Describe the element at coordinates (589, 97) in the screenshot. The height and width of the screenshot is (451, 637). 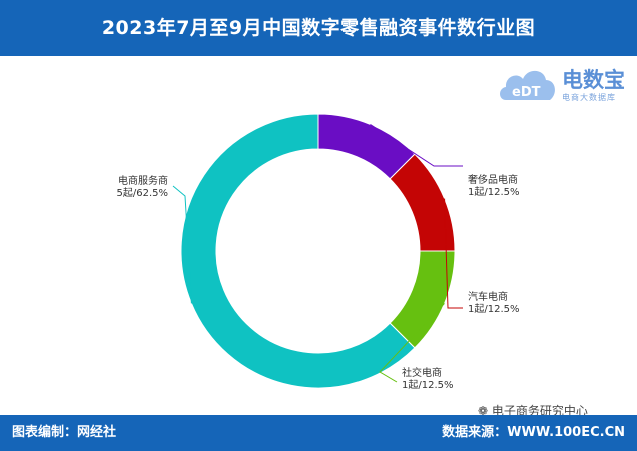
I see `logo-tagline: 电商大数据库` at that location.